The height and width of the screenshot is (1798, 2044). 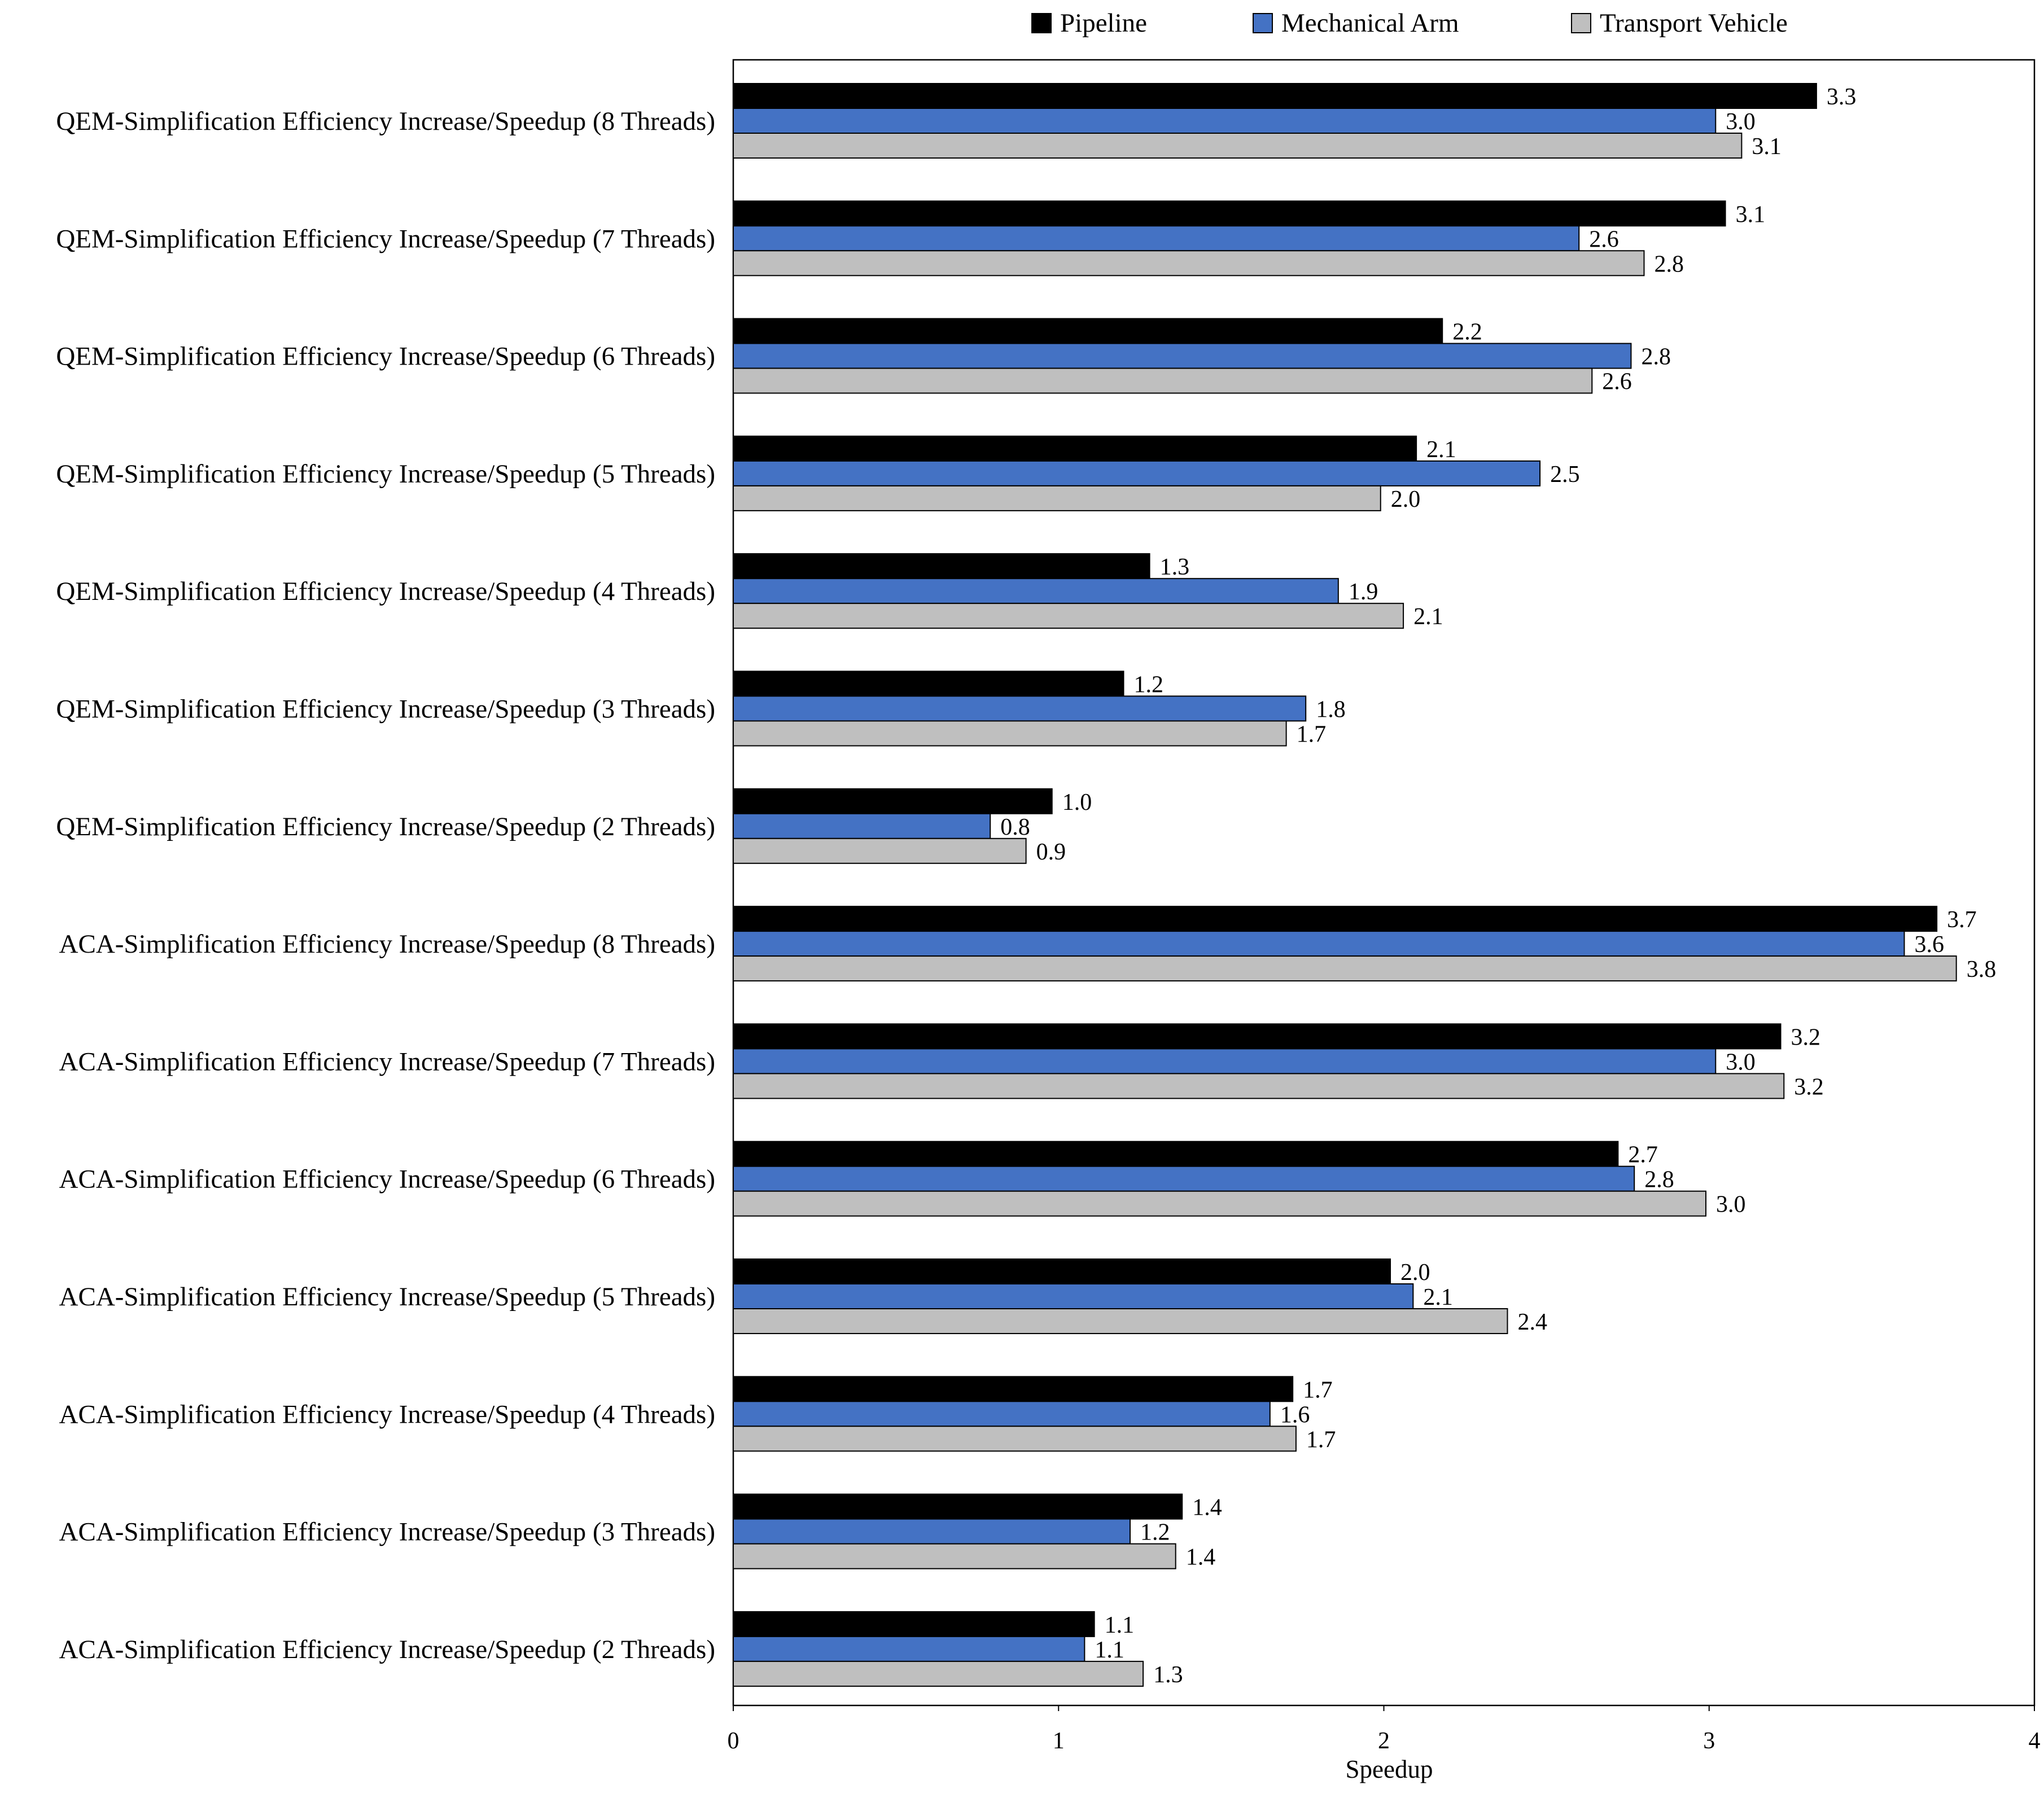 I want to click on x-tick-label: 2, so click(x=1384, y=1741).